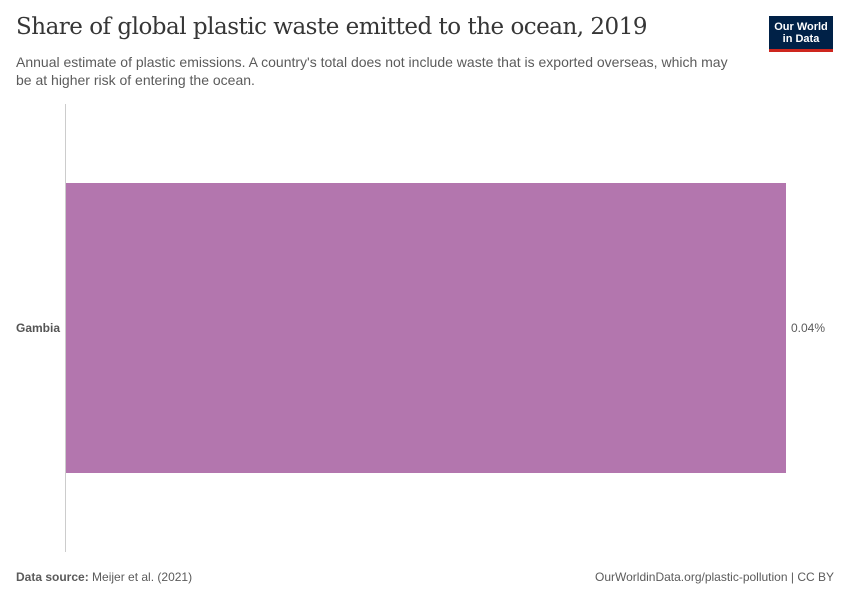 This screenshot has height=600, width=850. What do you see at coordinates (801, 27) in the screenshot?
I see `logo-line-1: Our World` at bounding box center [801, 27].